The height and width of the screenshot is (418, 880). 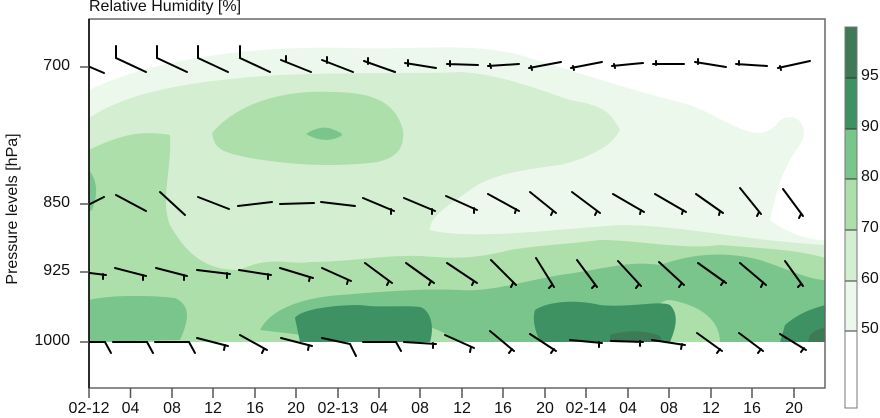 I want to click on y-tick-label: 1000, so click(x=52, y=340).